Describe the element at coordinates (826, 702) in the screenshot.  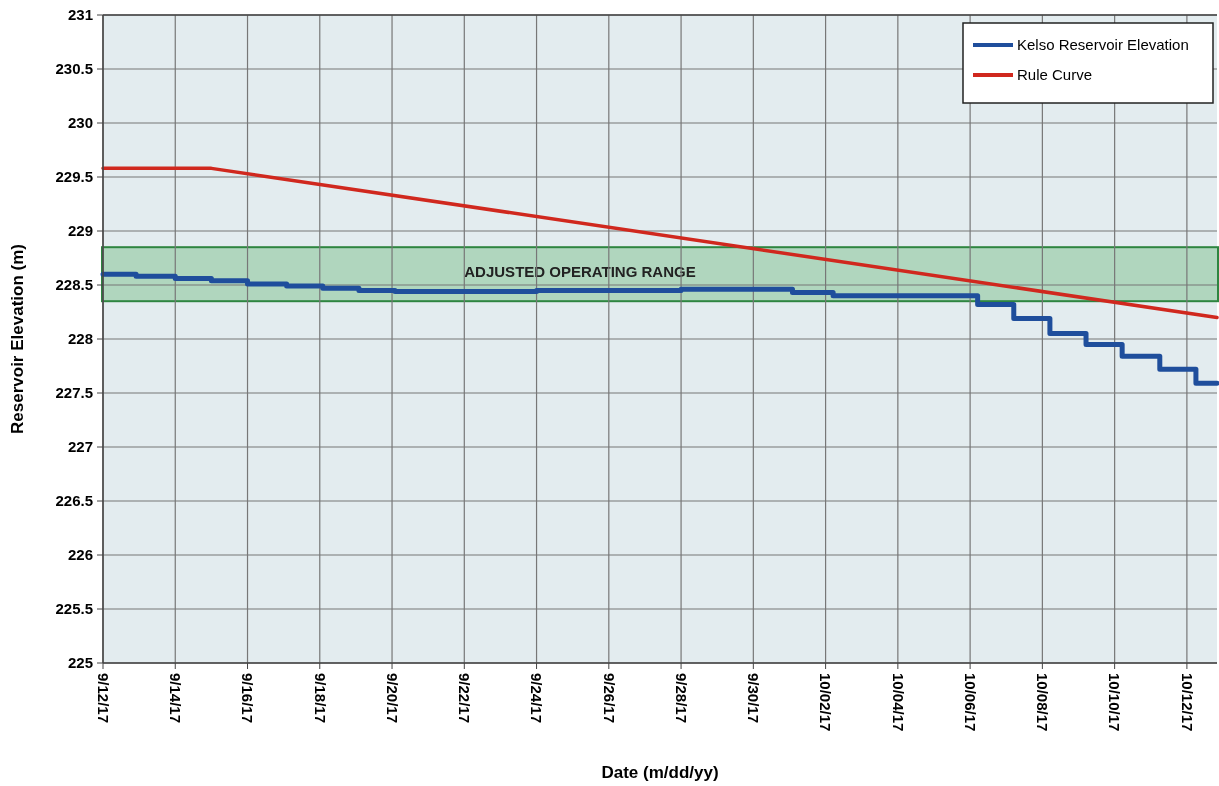
I see `x-tick-label: 10/02/17` at that location.